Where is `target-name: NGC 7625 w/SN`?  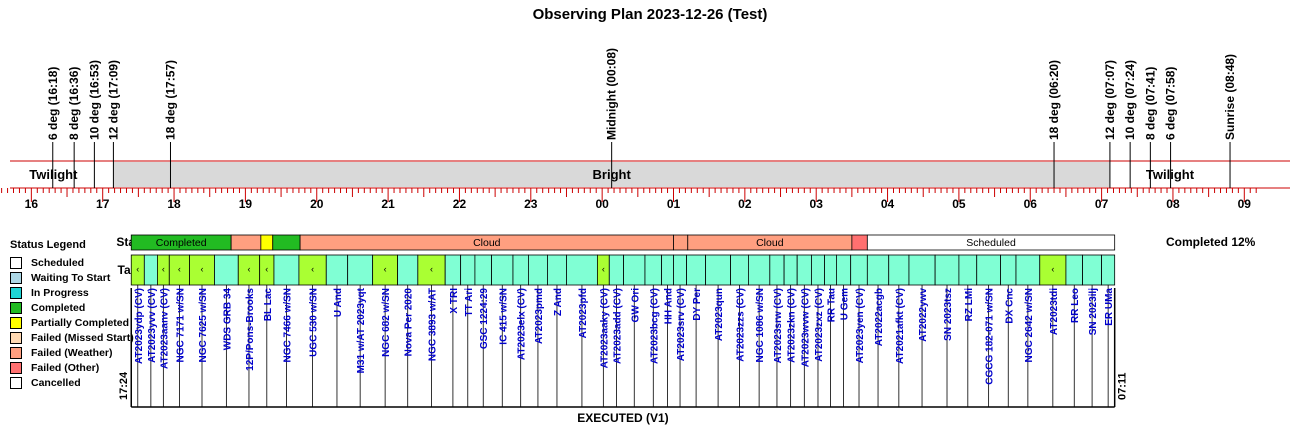
target-name: NGC 7625 w/SN is located at coordinates (203, 325).